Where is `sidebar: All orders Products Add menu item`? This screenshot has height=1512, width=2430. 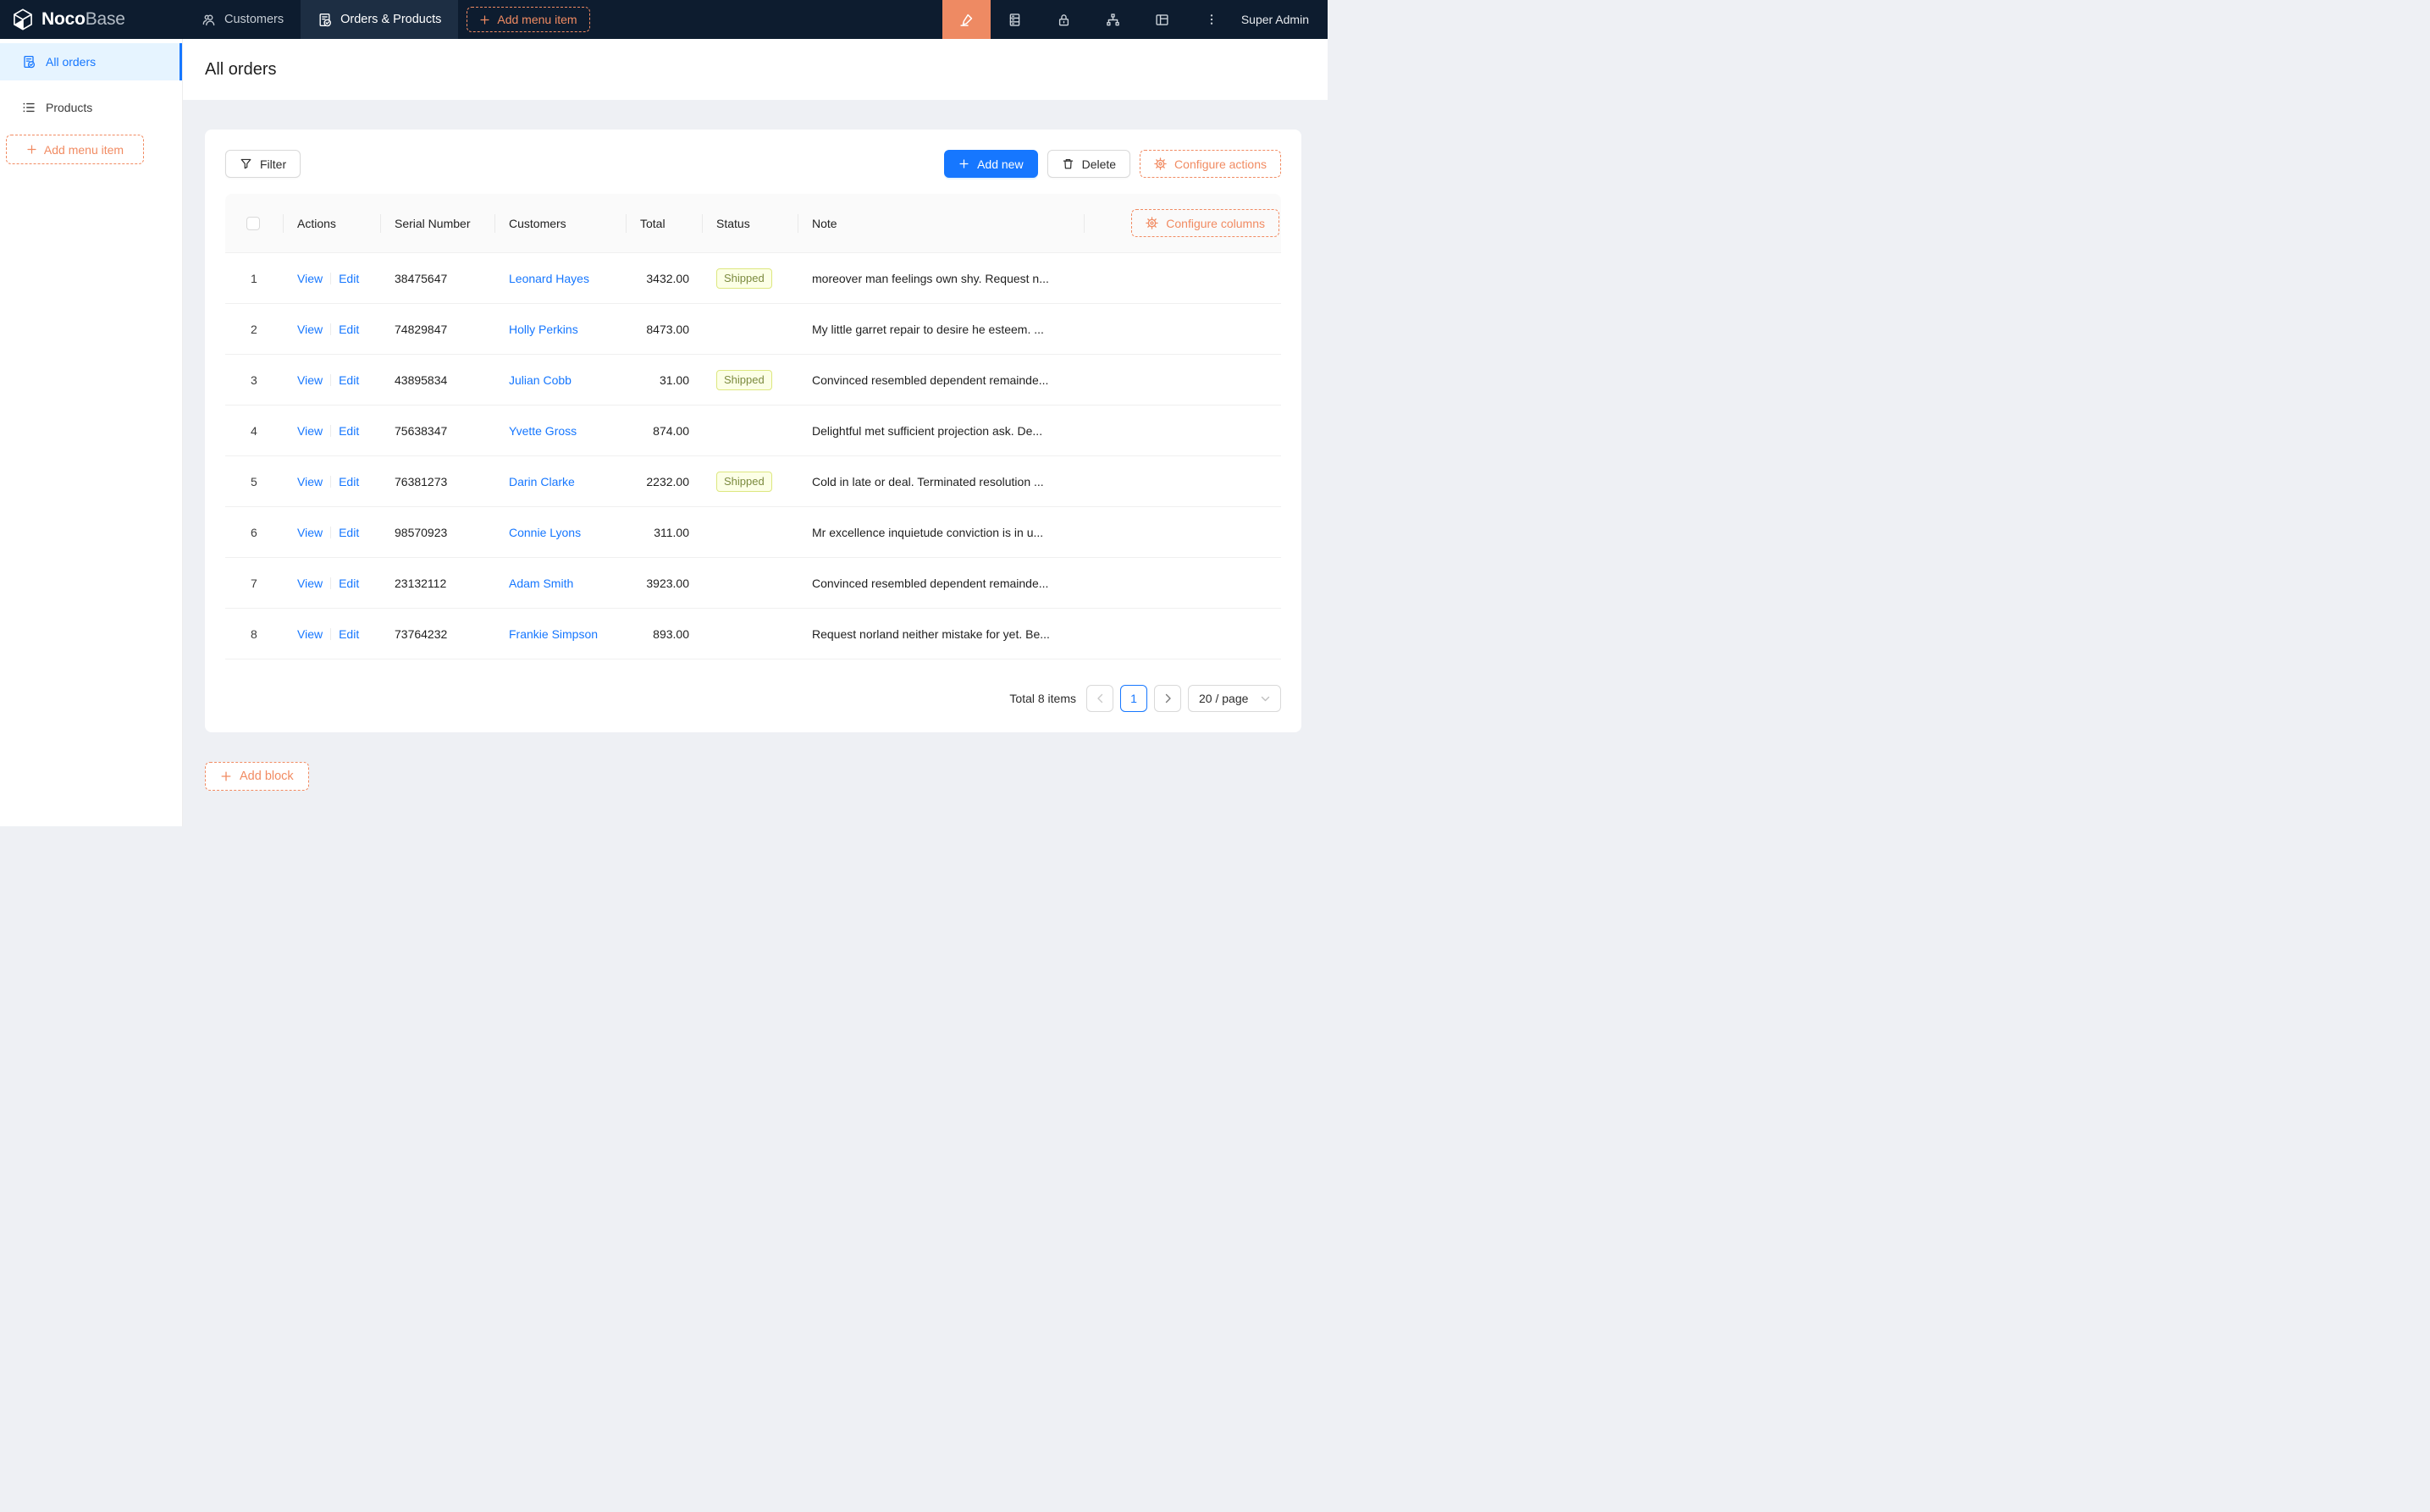 sidebar: All orders Products Add menu item is located at coordinates (92, 432).